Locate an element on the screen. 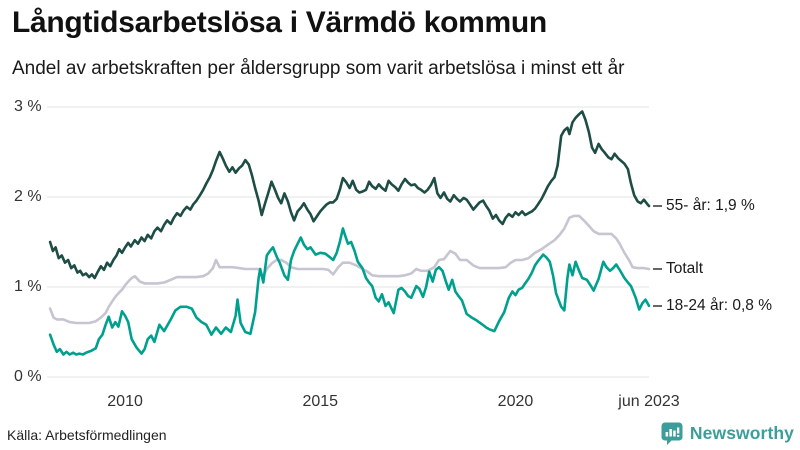 Image resolution: width=800 pixels, height=450 pixels. series-label-text: 18-24 år: 0,8 % is located at coordinates (719, 305).